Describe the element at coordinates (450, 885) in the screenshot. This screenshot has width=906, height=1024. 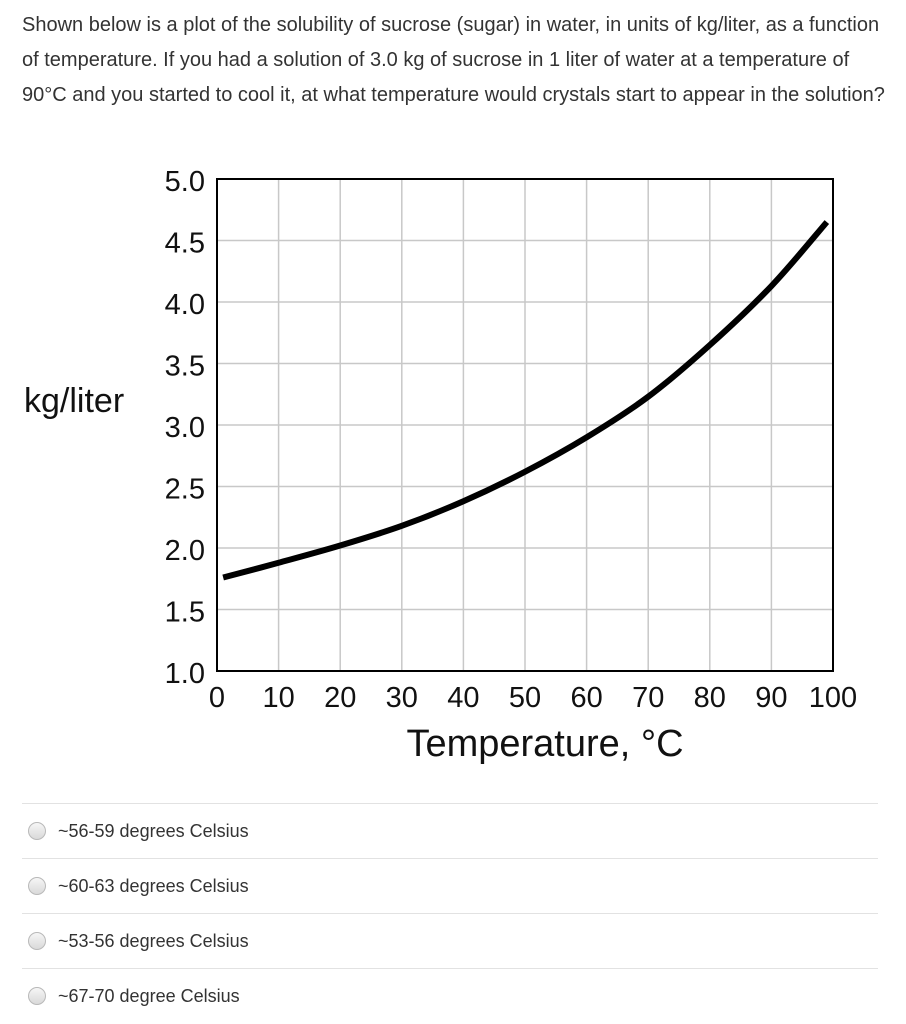
I see `answer-option-2: ~60-63 degrees Celsius` at that location.